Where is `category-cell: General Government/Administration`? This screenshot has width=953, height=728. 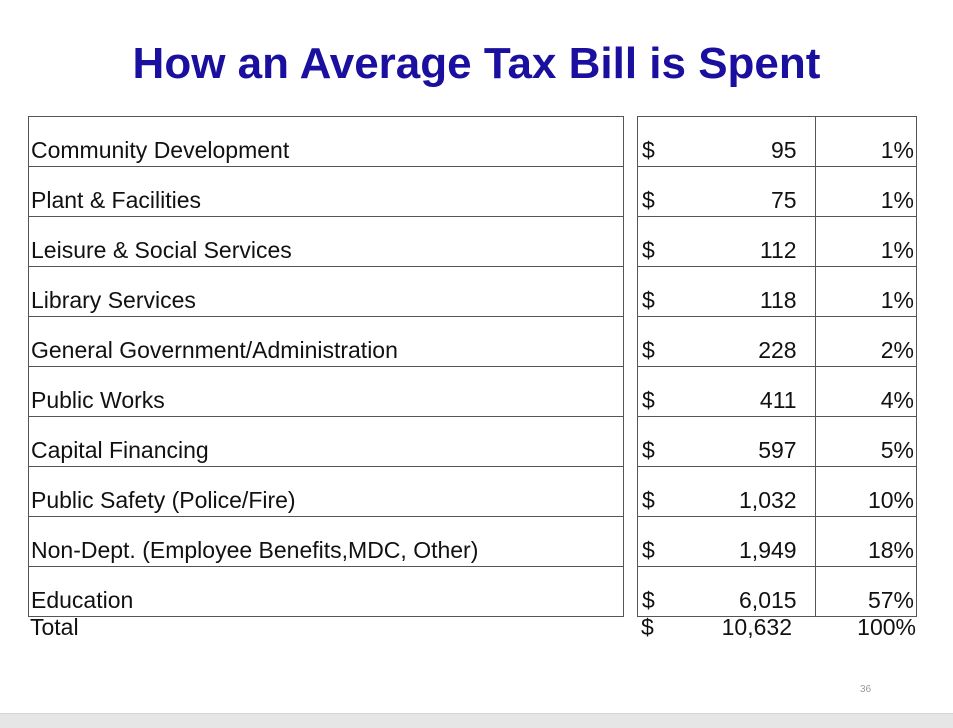 category-cell: General Government/Administration is located at coordinates (326, 341).